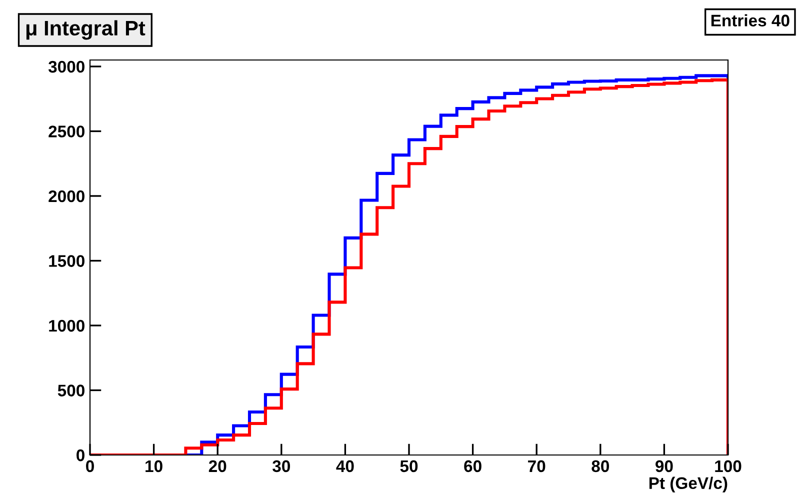 The image size is (803, 498). I want to click on chart-title: μ Integral Pt, so click(86, 30).